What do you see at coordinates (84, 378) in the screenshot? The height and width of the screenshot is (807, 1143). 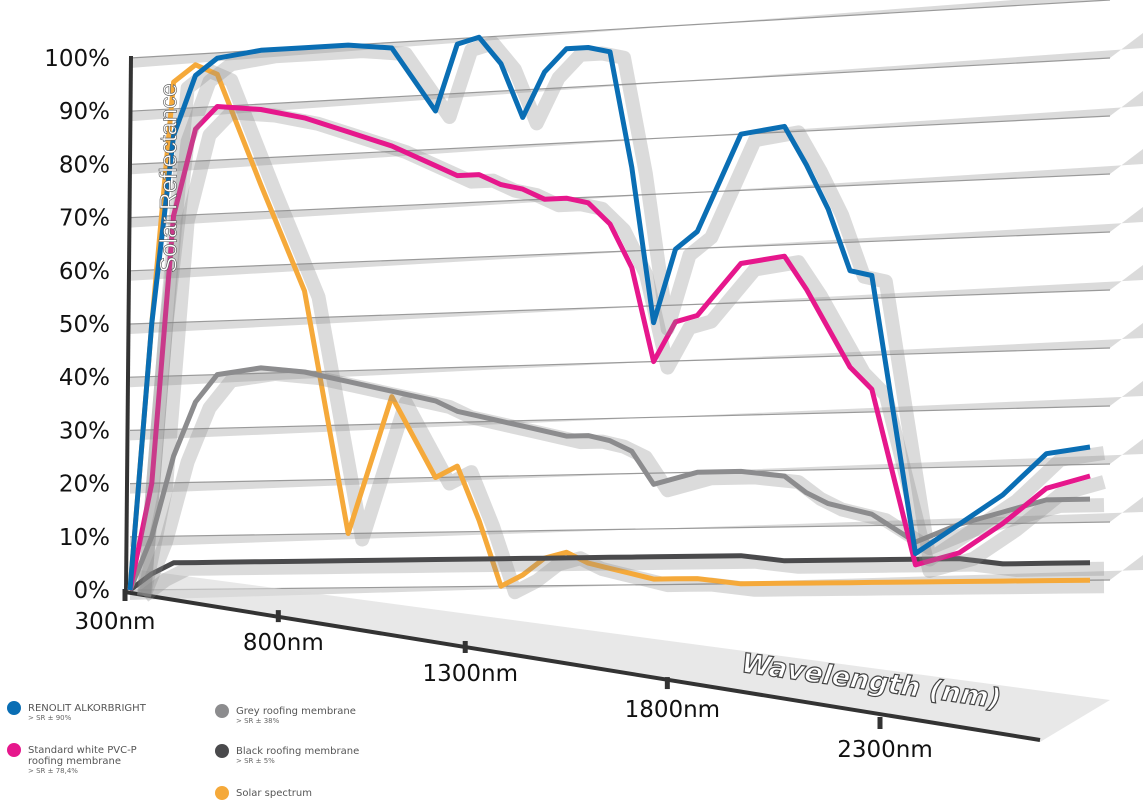 I see `y-tick-label: 40%` at bounding box center [84, 378].